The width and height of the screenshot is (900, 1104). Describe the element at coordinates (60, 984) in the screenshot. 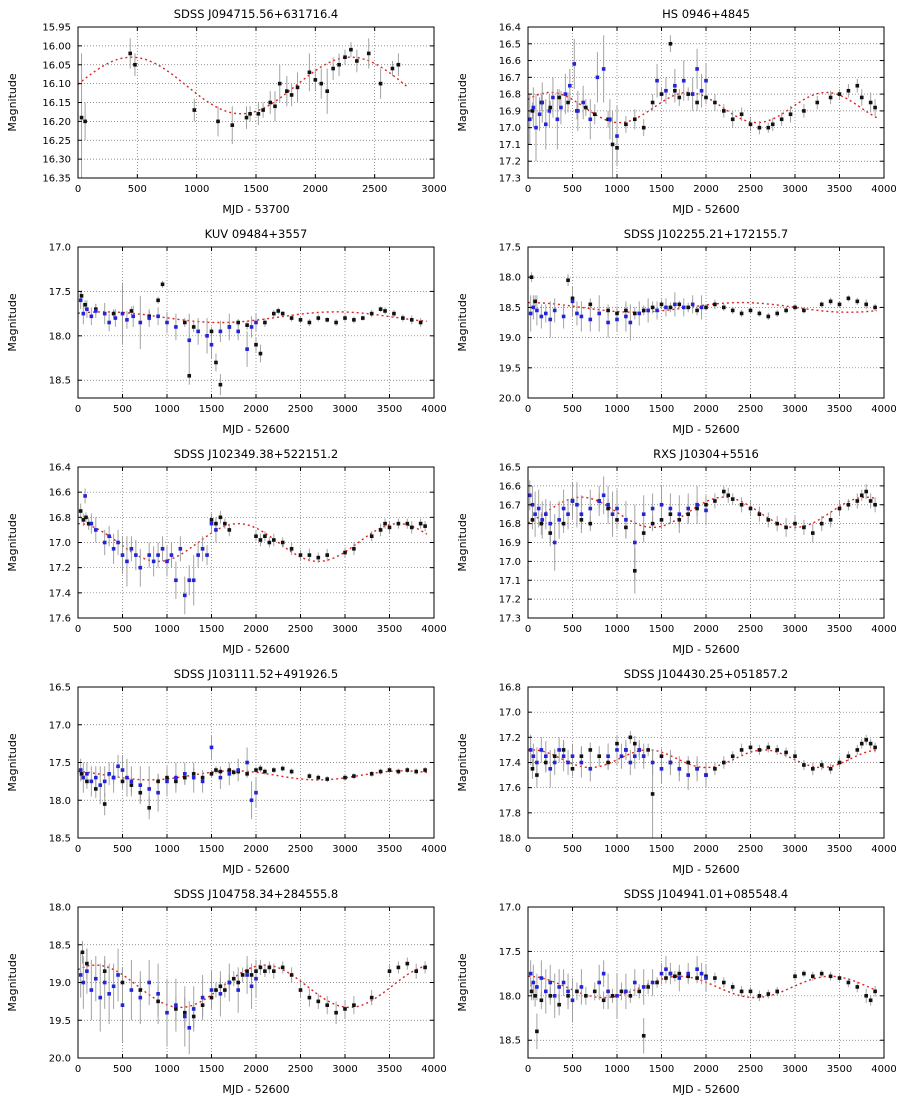

I see `y-tick-labels: 18.0 18.5 19.0 19.5 20.0` at that location.